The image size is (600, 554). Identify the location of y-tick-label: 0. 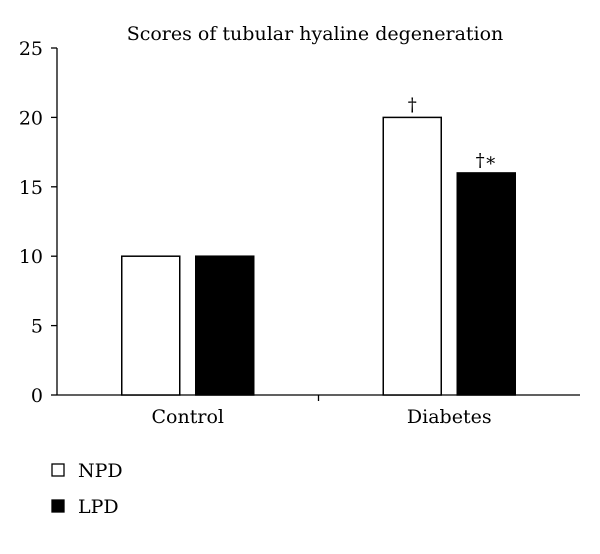
(37, 396).